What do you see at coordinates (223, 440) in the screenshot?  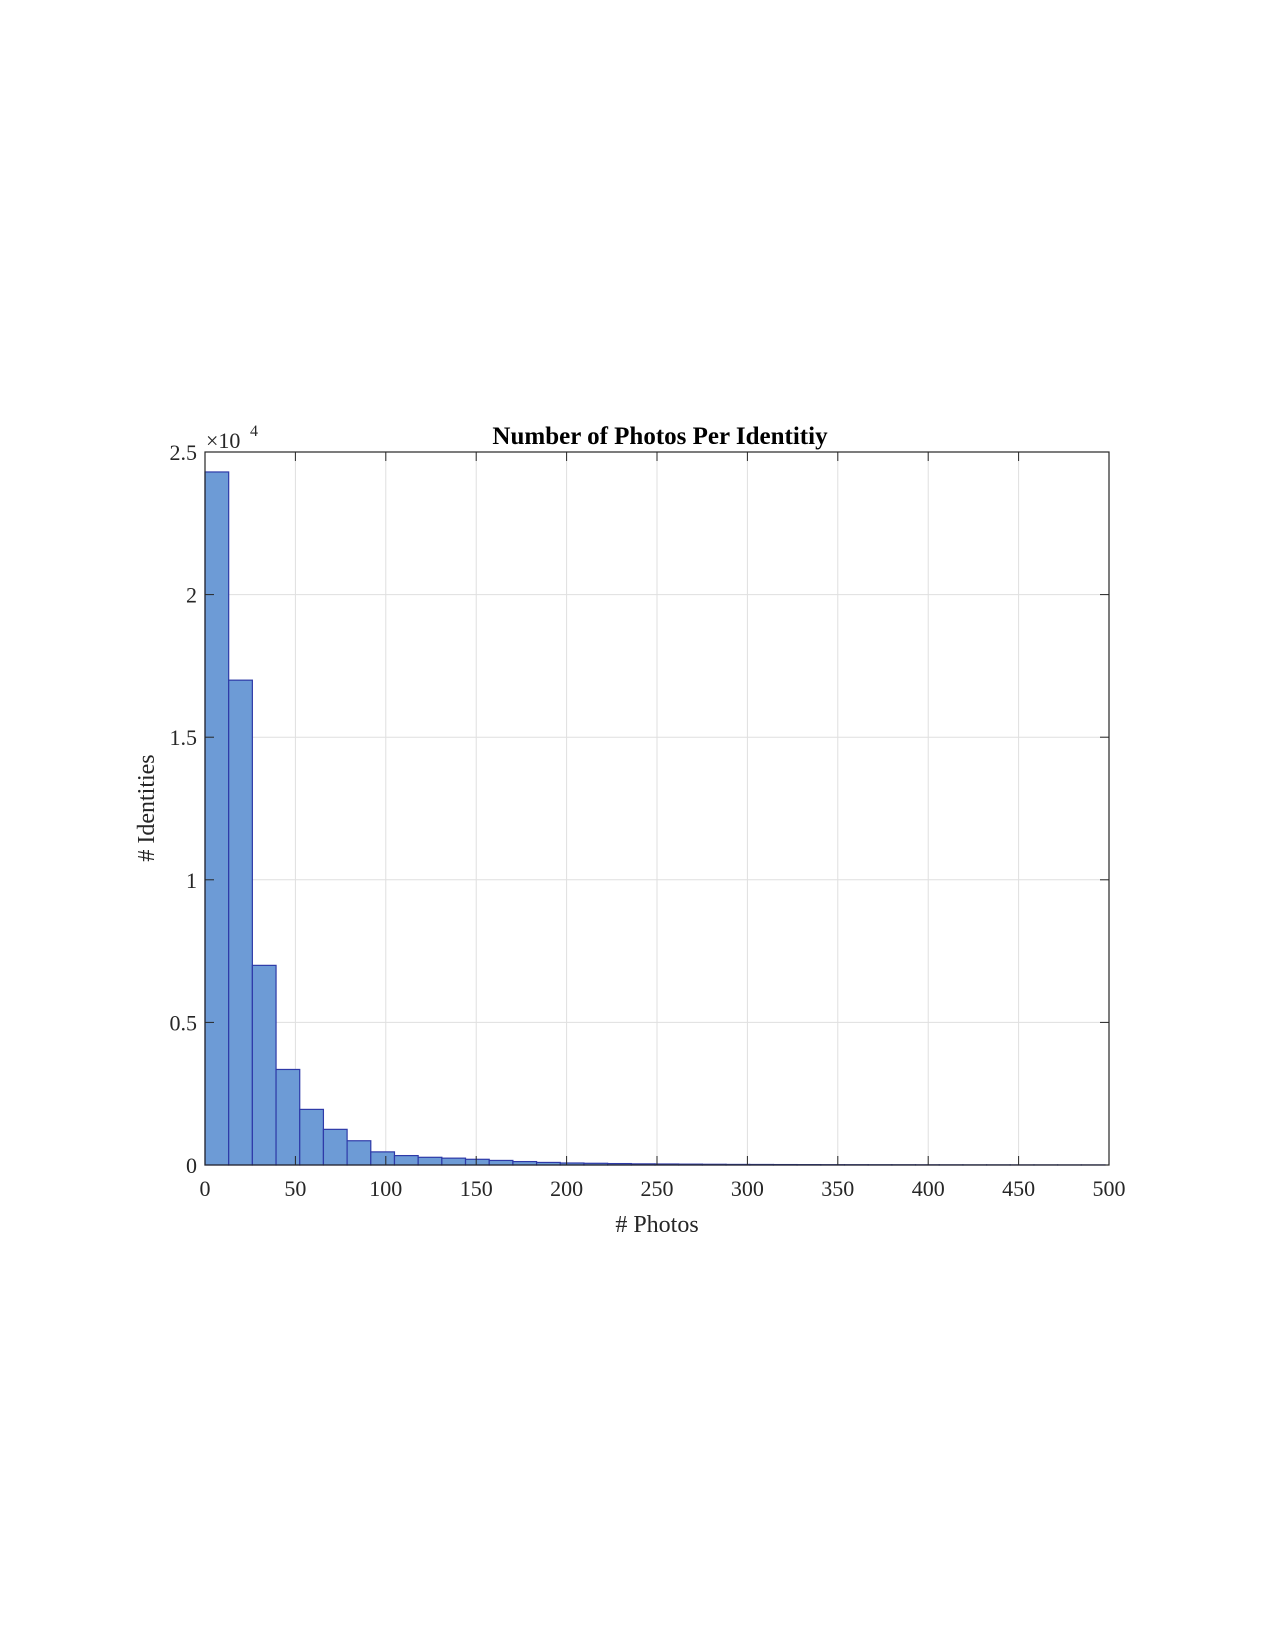 I see `y-exponent-base: ×10` at bounding box center [223, 440].